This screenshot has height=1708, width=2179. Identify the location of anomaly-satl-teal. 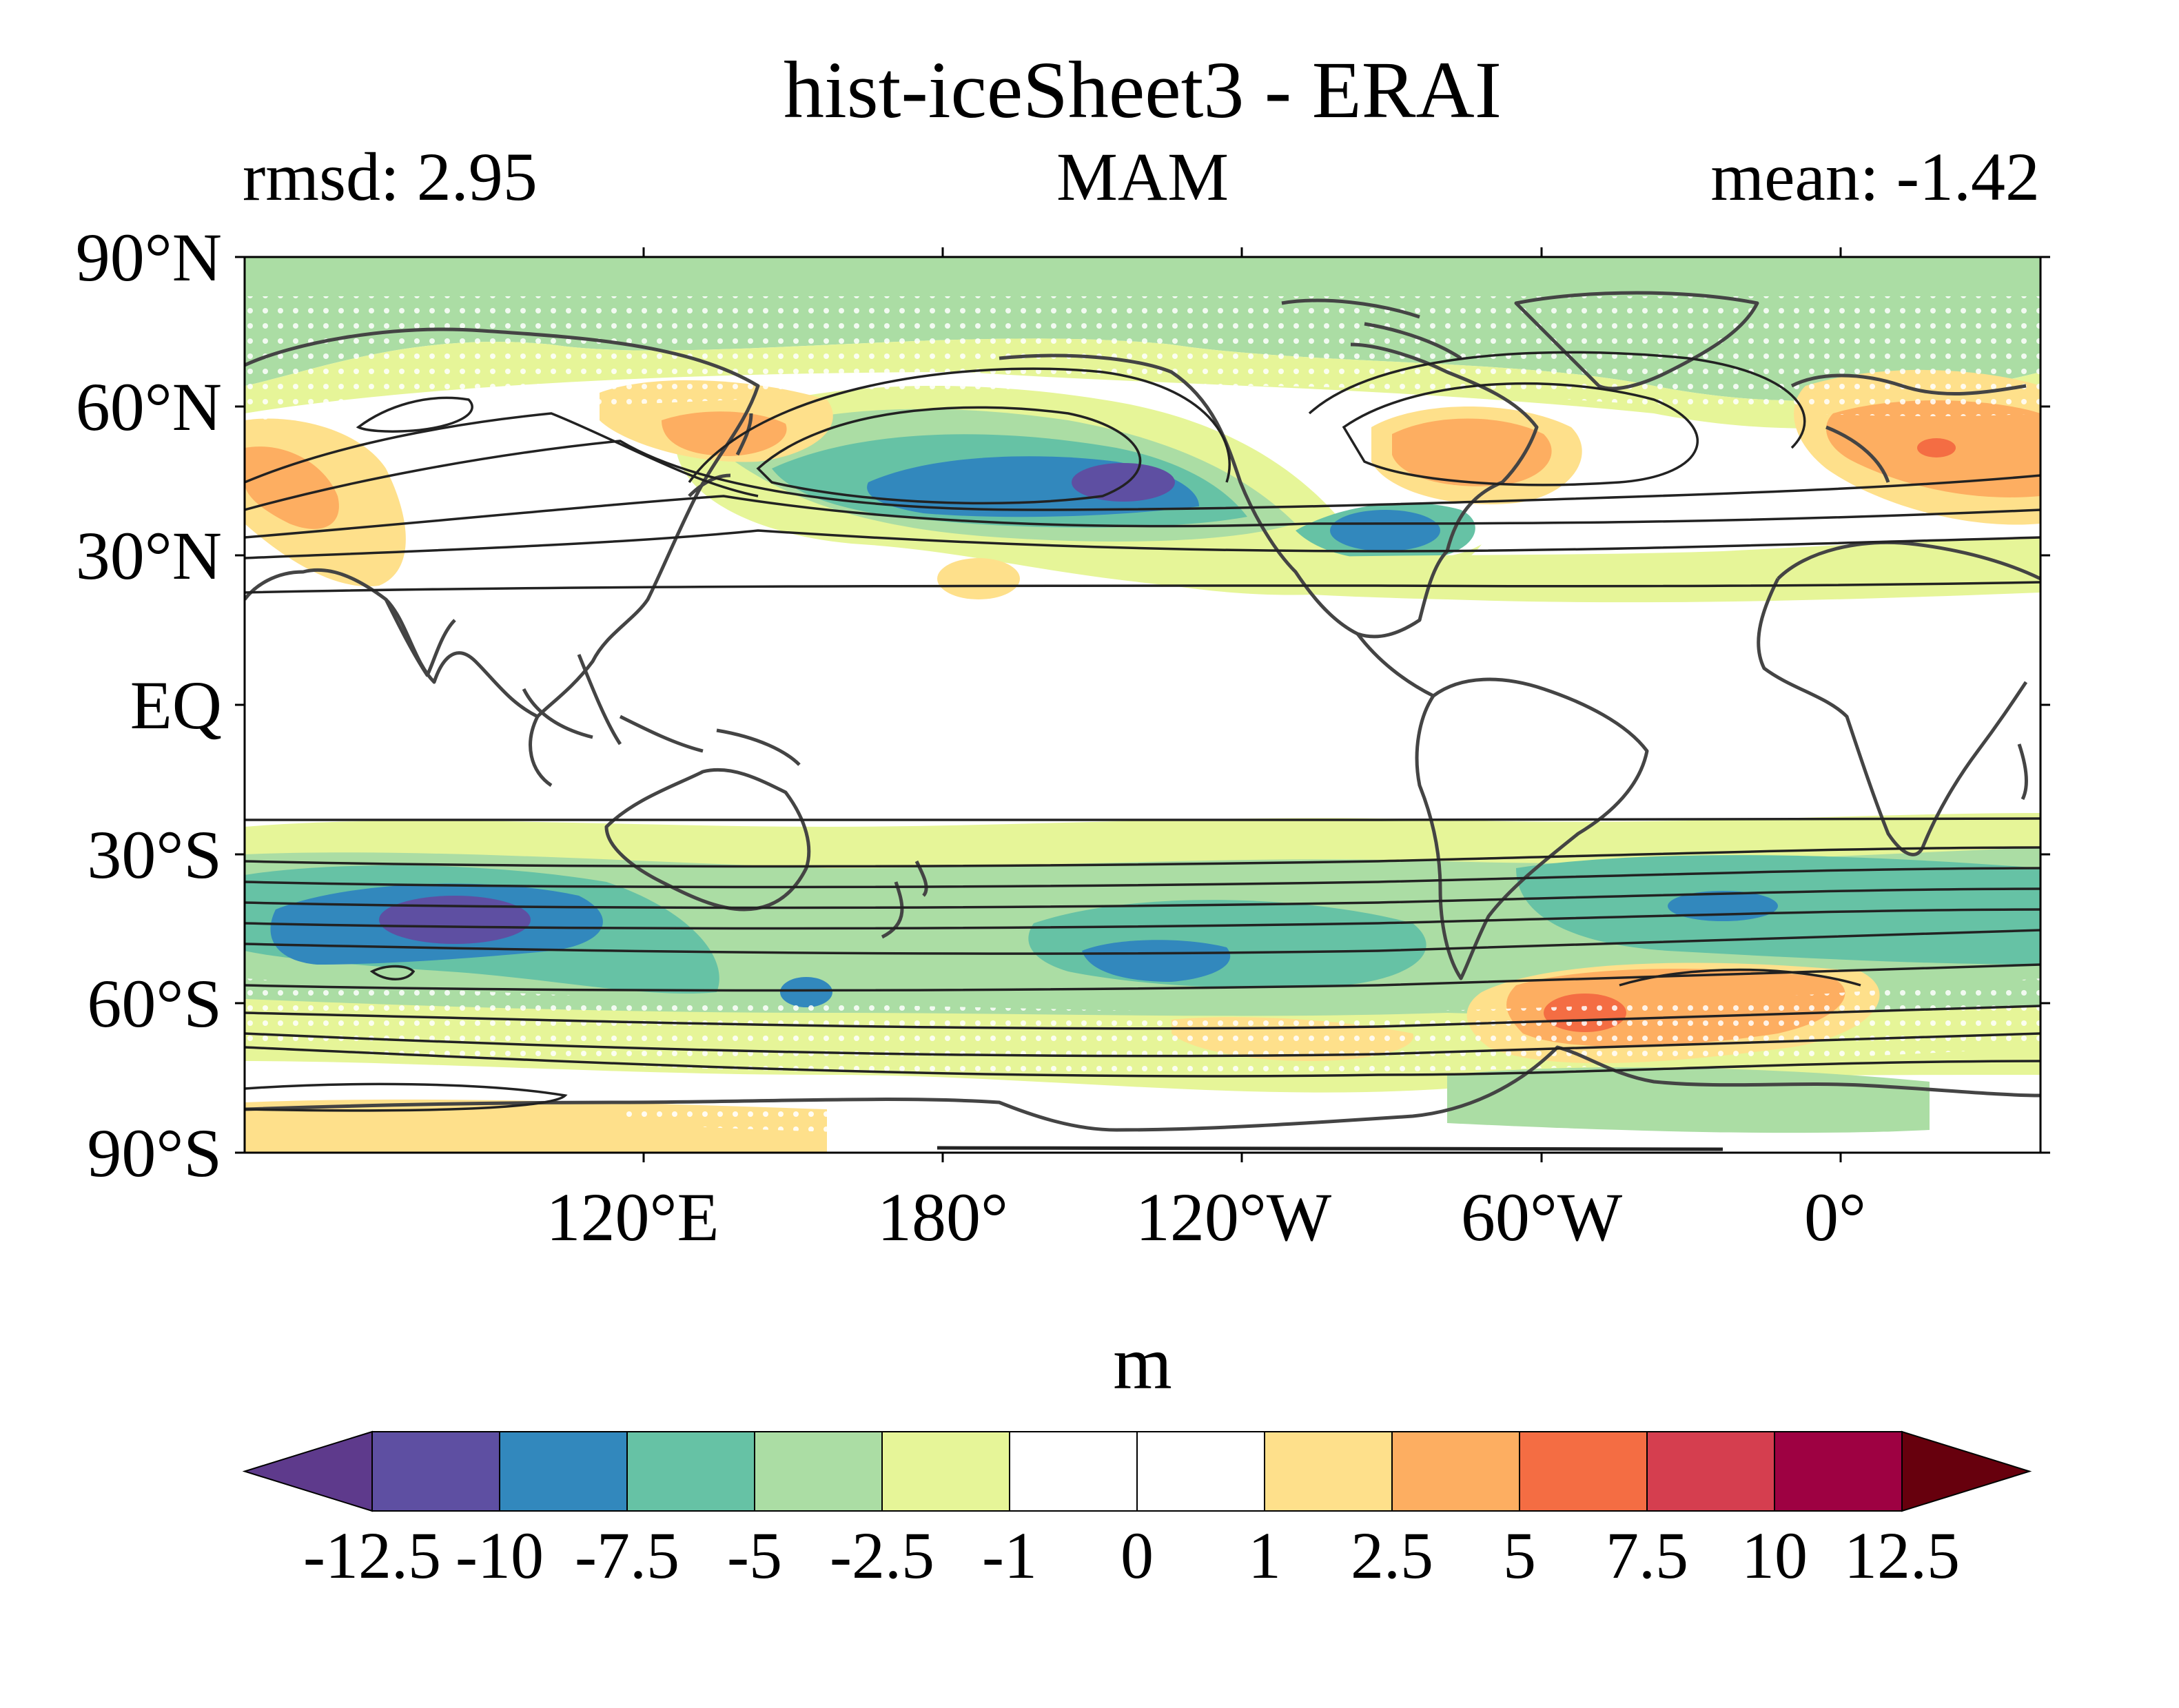
(1778, 910).